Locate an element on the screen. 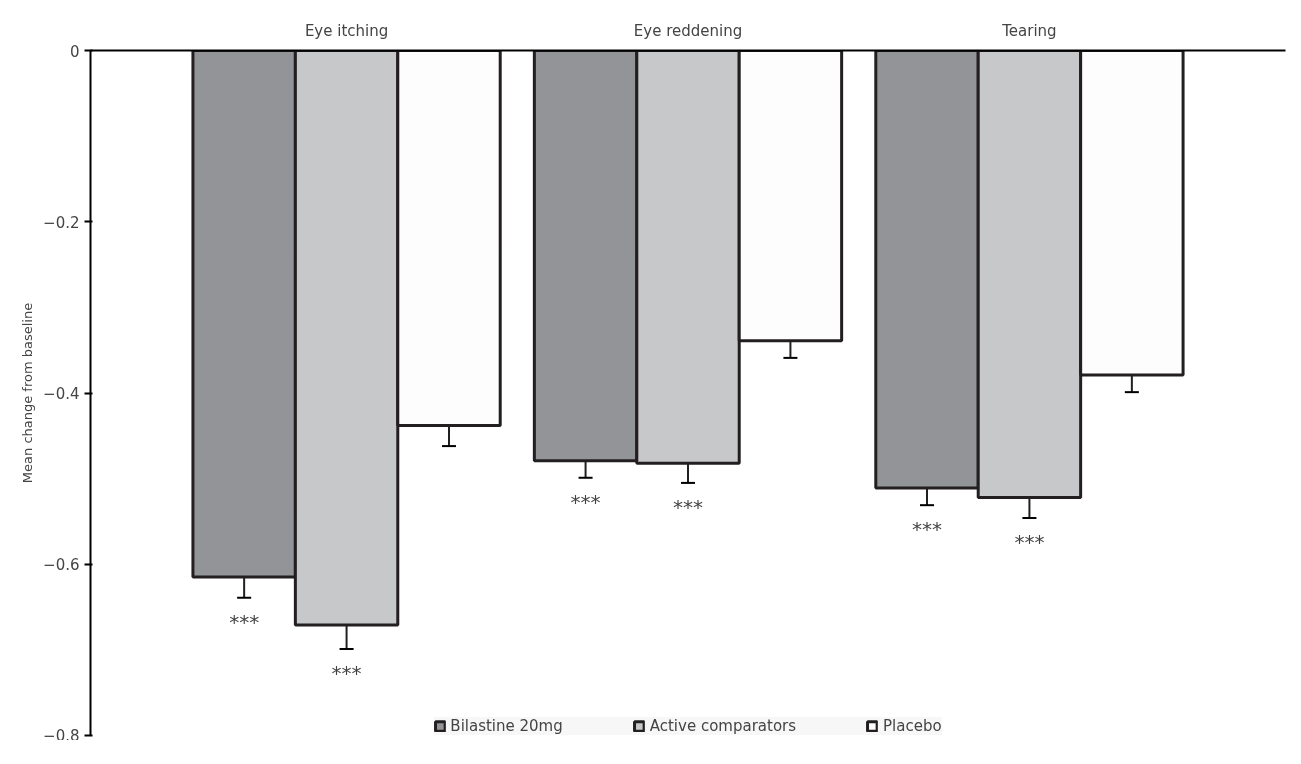 Image resolution: width=1301 pixels, height=764 pixels. legend-label: Active comparators is located at coordinates (723, 726).